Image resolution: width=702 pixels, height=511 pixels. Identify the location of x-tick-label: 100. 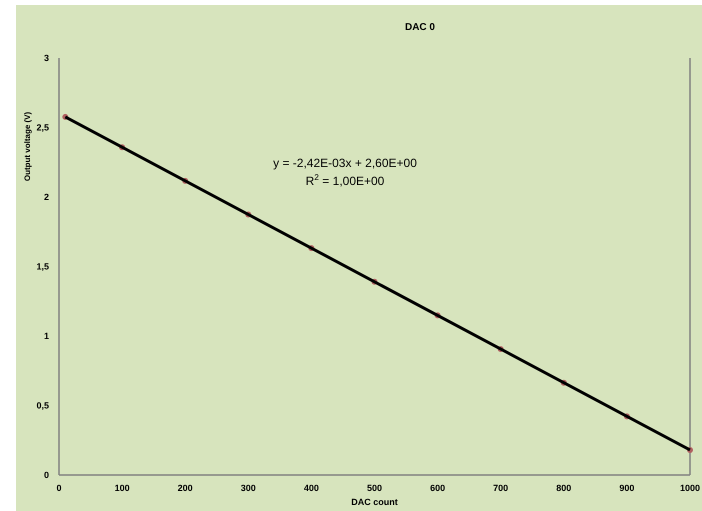
(122, 488).